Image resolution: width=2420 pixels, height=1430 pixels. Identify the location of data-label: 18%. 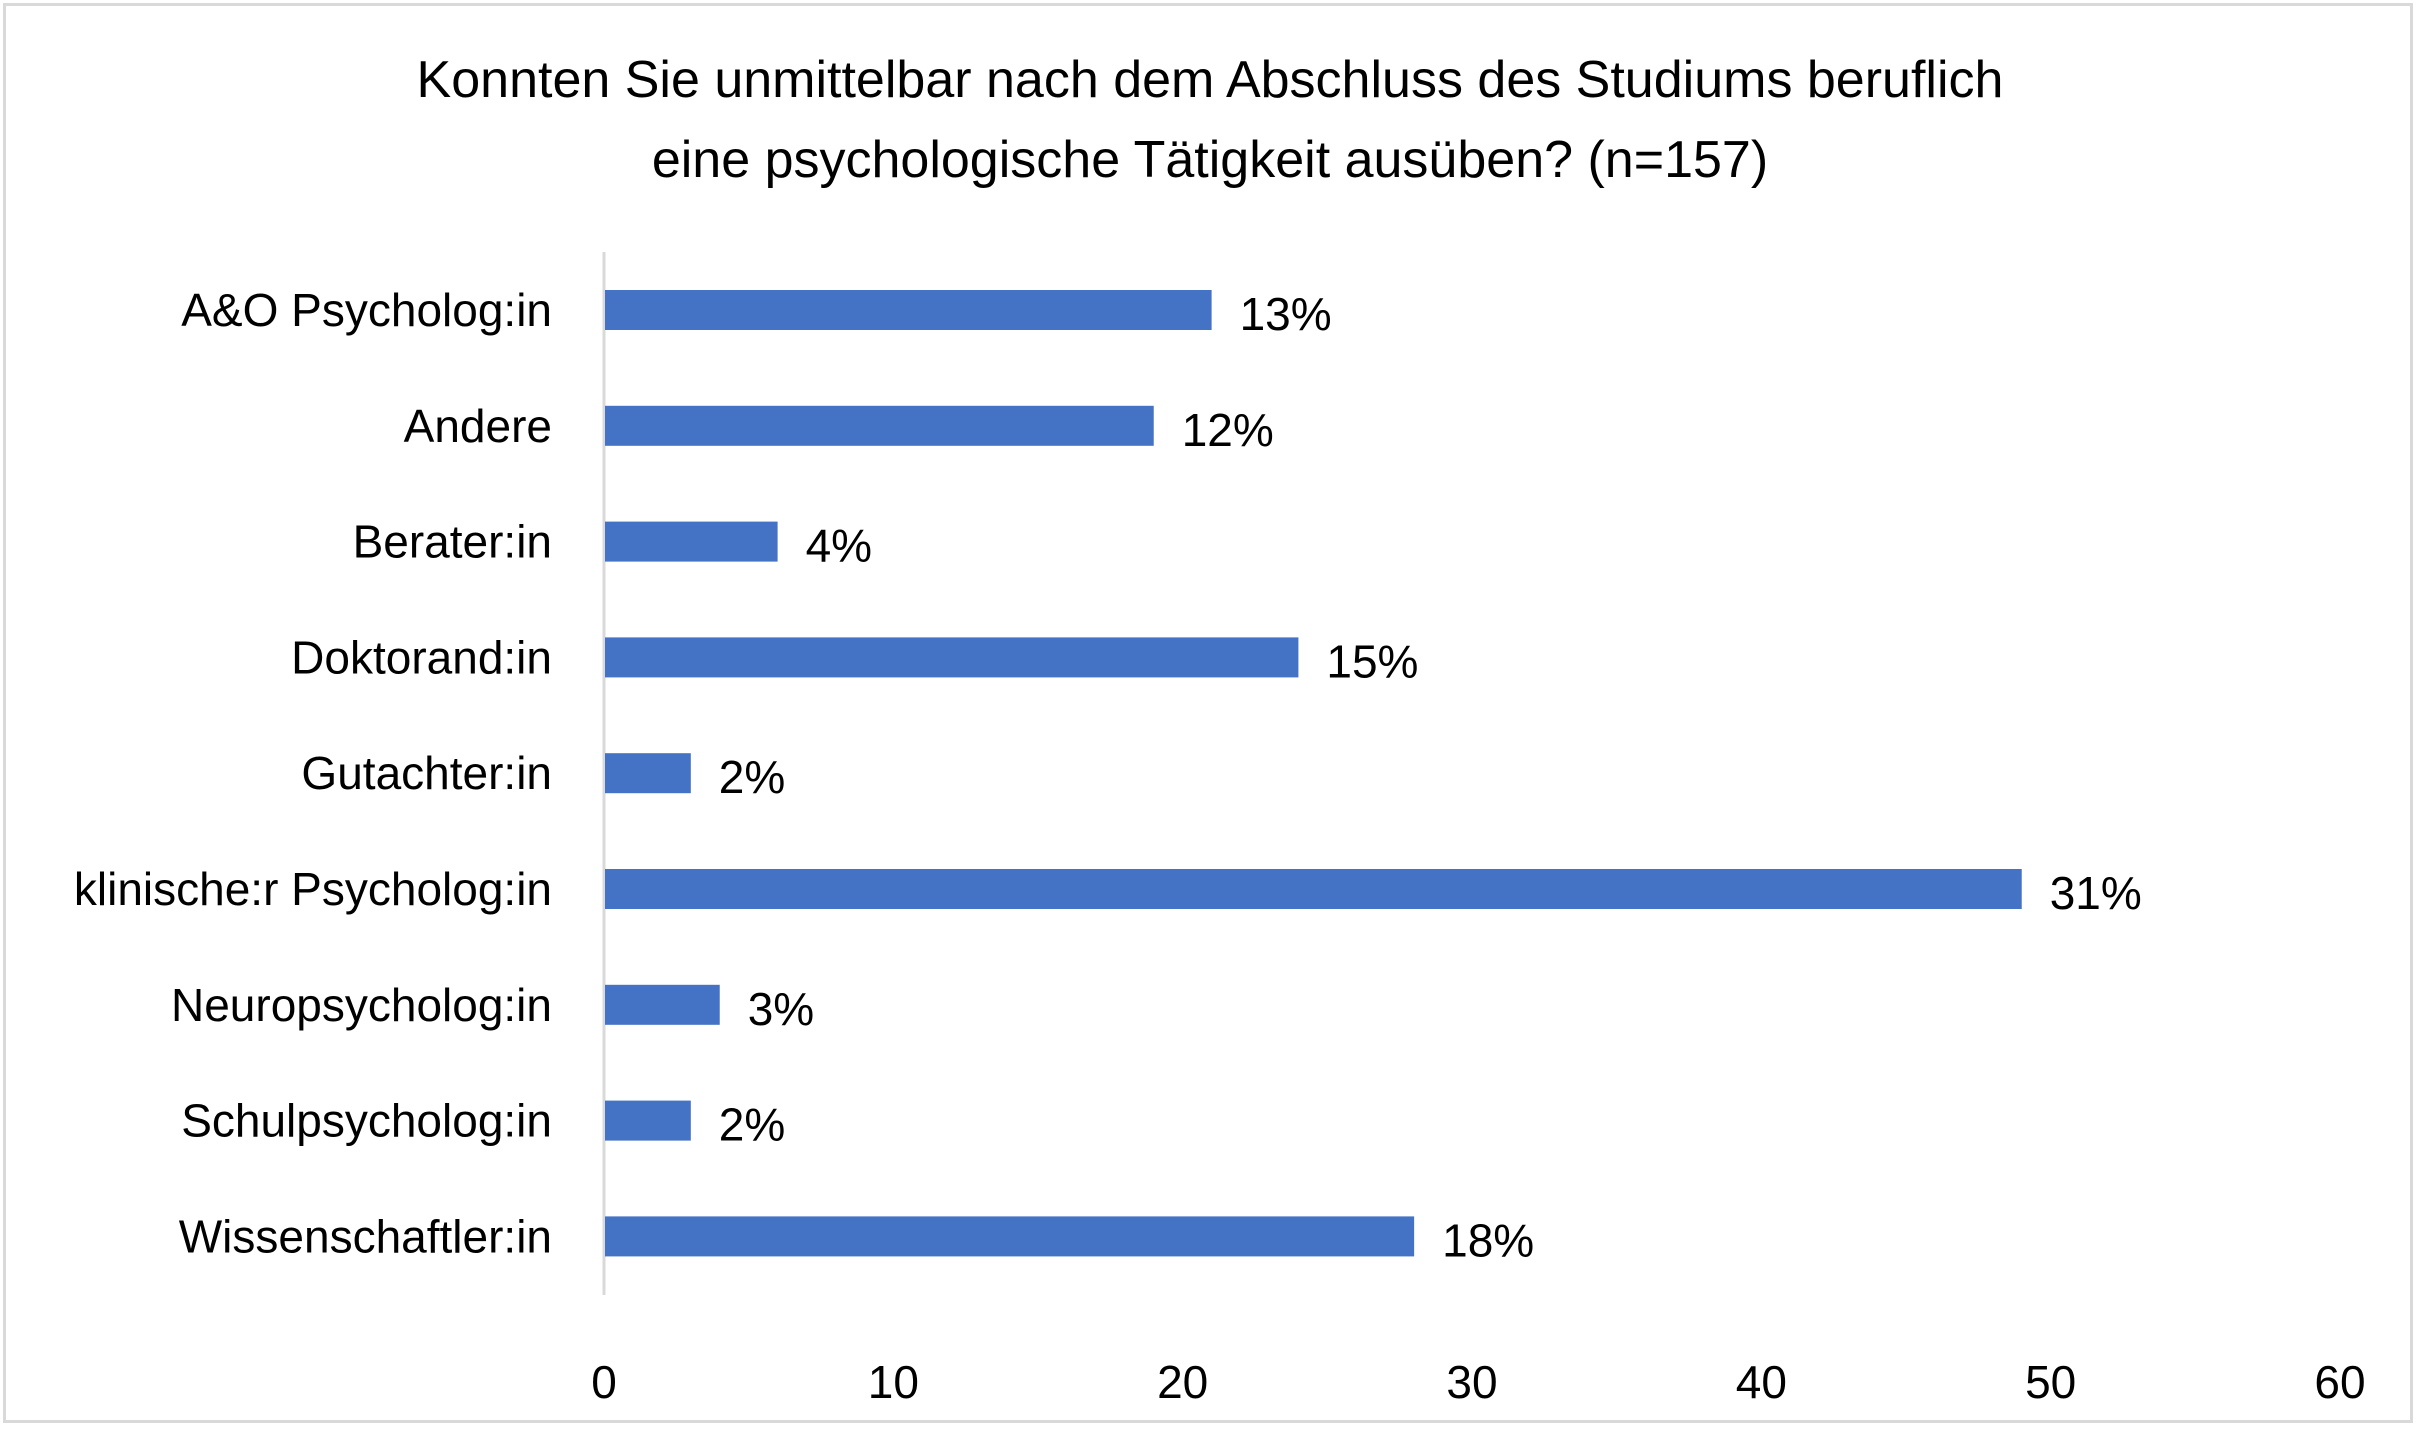
(1488, 1240).